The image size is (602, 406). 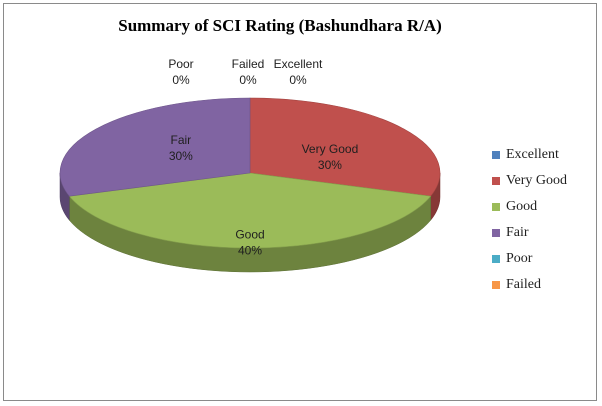 I want to click on chart-title: Summary of SCI Rating (Bashundhara R/A), so click(x=280, y=25).